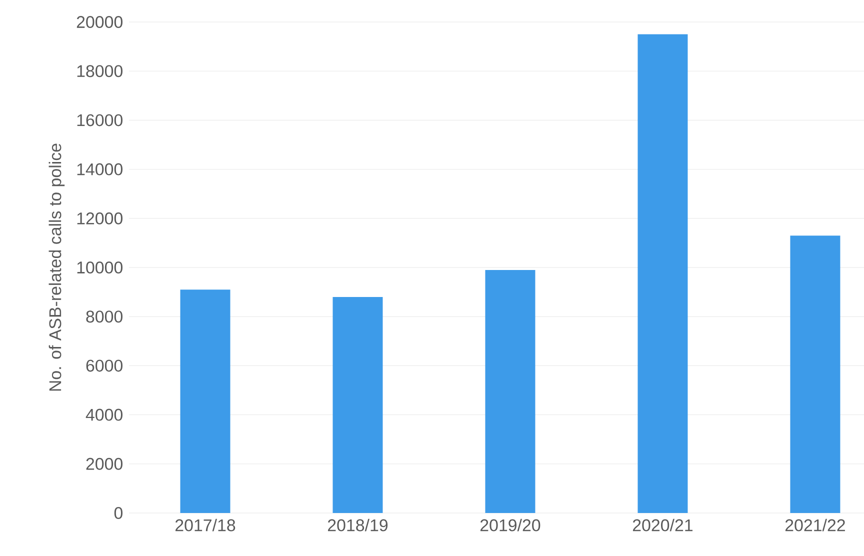  Describe the element at coordinates (99, 169) in the screenshot. I see `y-tick-label: 14000` at that location.